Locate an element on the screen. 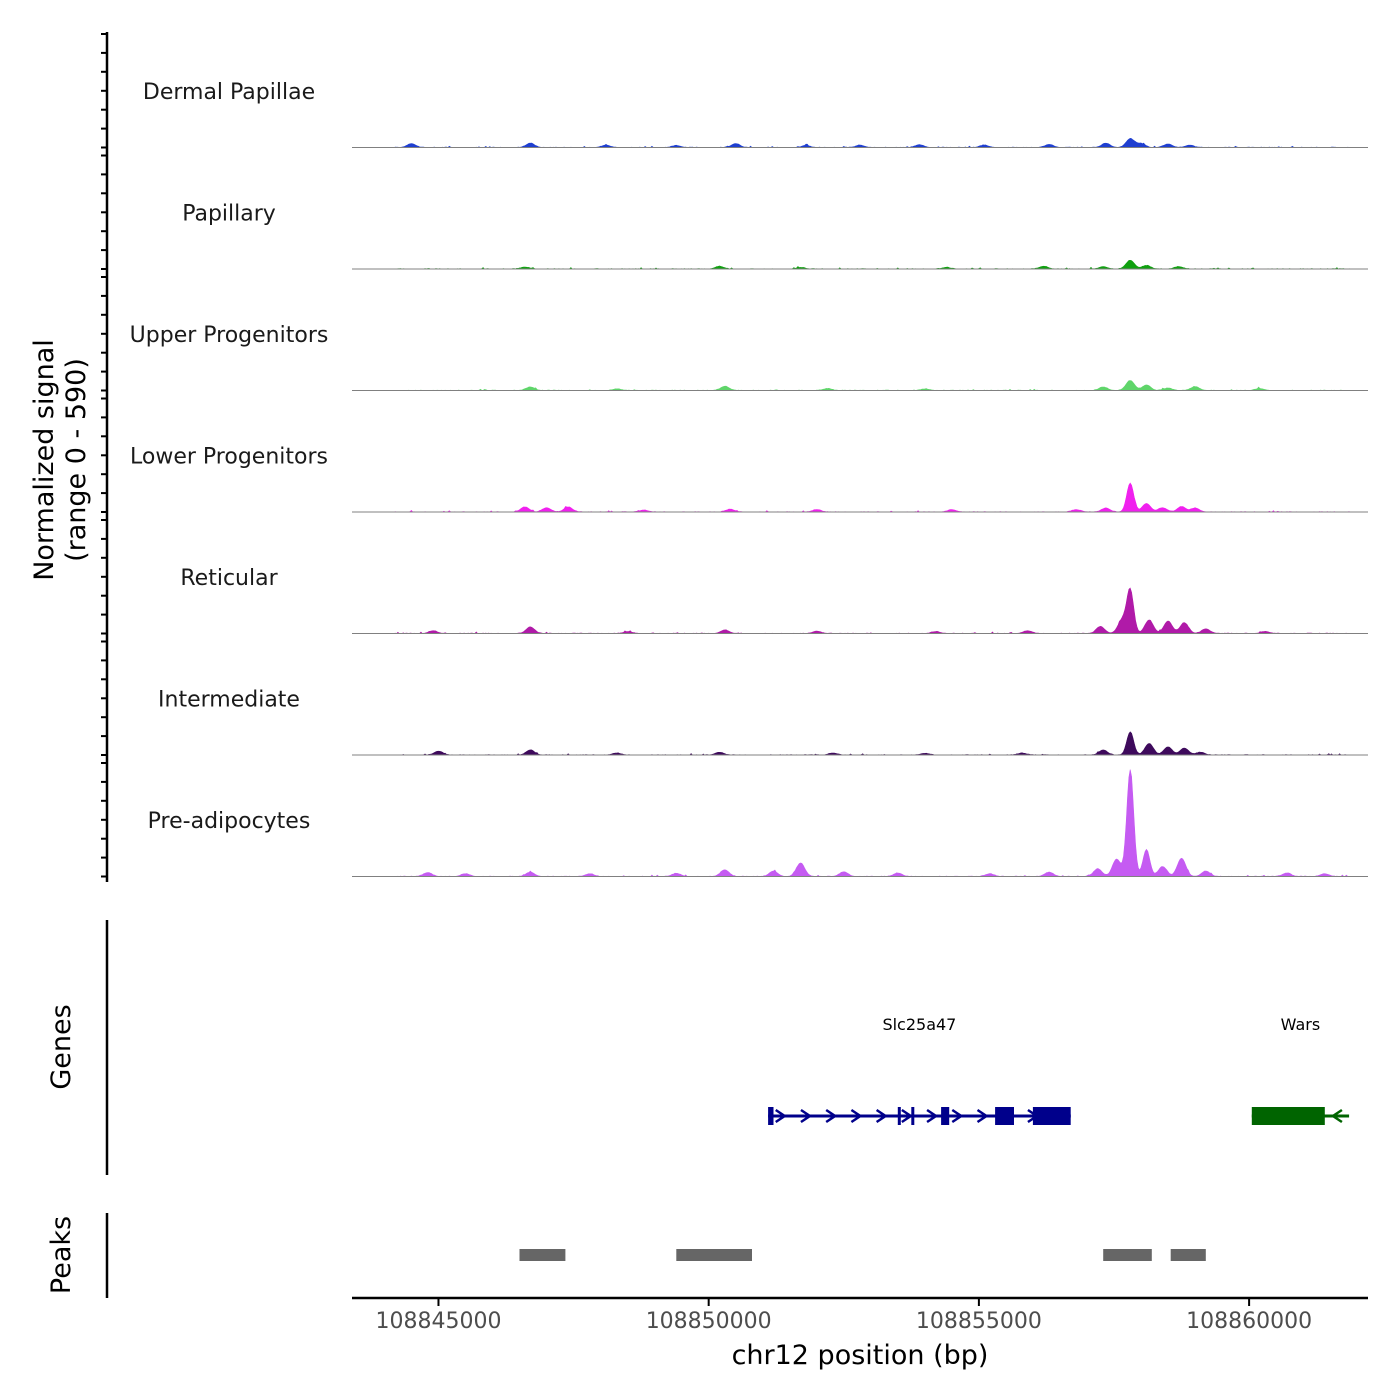 The width and height of the screenshot is (1400, 1400). track-pre-adipocytes: Pre-adipocytes is located at coordinates (758, 823).